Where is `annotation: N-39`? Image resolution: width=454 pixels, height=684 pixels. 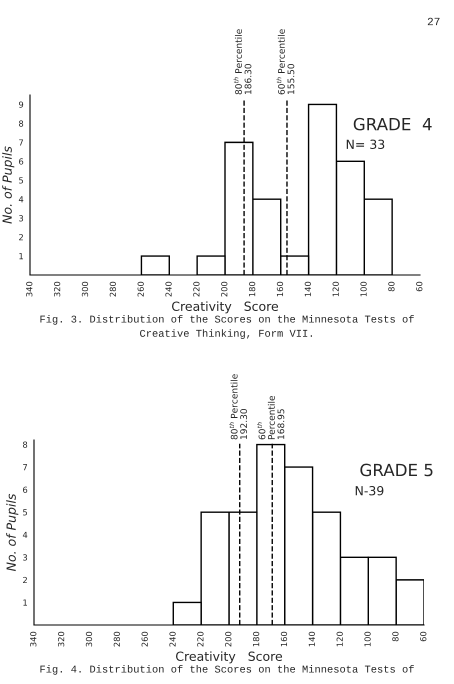 annotation: N-39 is located at coordinates (370, 491).